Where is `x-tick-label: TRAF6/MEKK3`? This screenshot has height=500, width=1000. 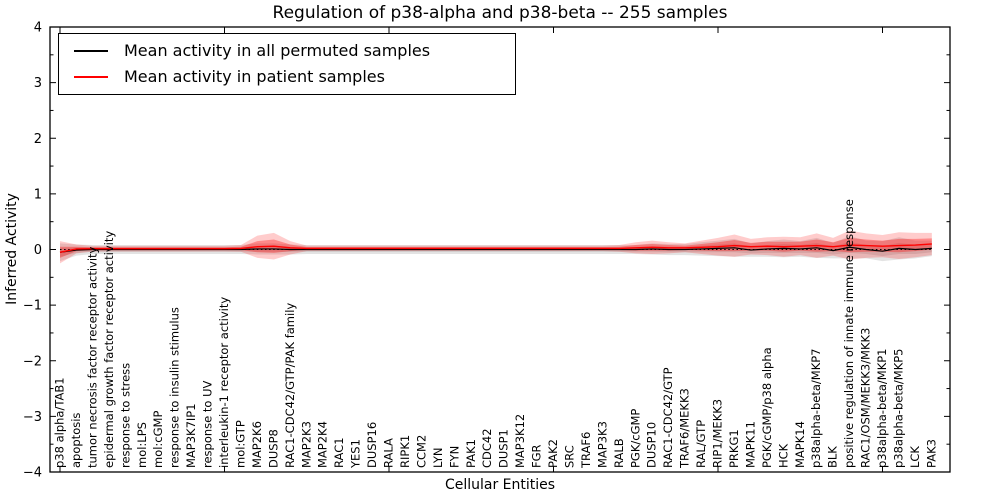 x-tick-label: TRAF6/MEKK3 is located at coordinates (685, 428).